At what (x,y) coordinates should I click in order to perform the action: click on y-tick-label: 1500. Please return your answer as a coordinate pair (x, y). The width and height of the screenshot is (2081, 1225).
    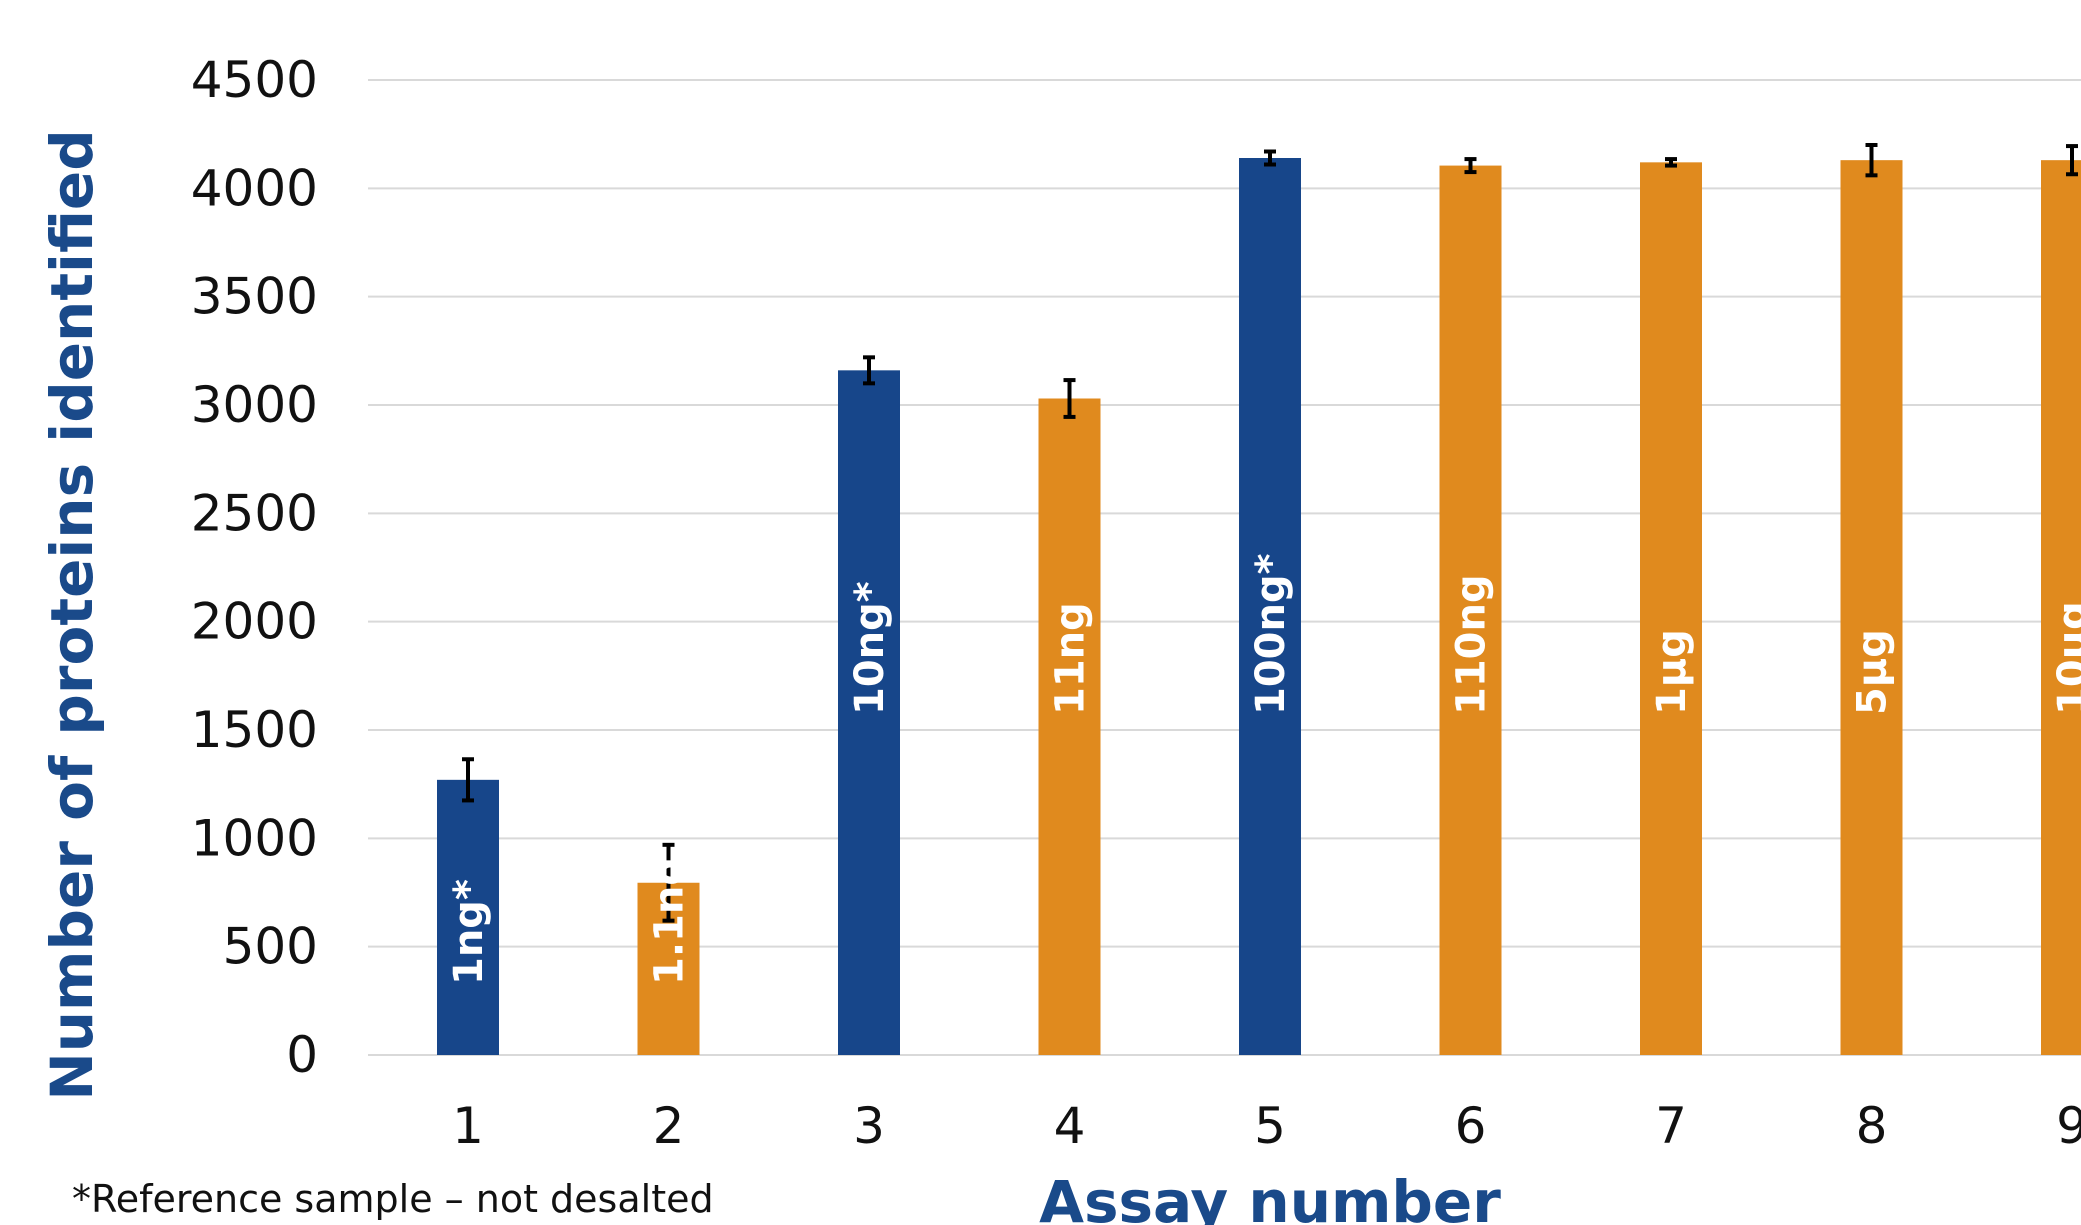
    Looking at the image, I should click on (254, 730).